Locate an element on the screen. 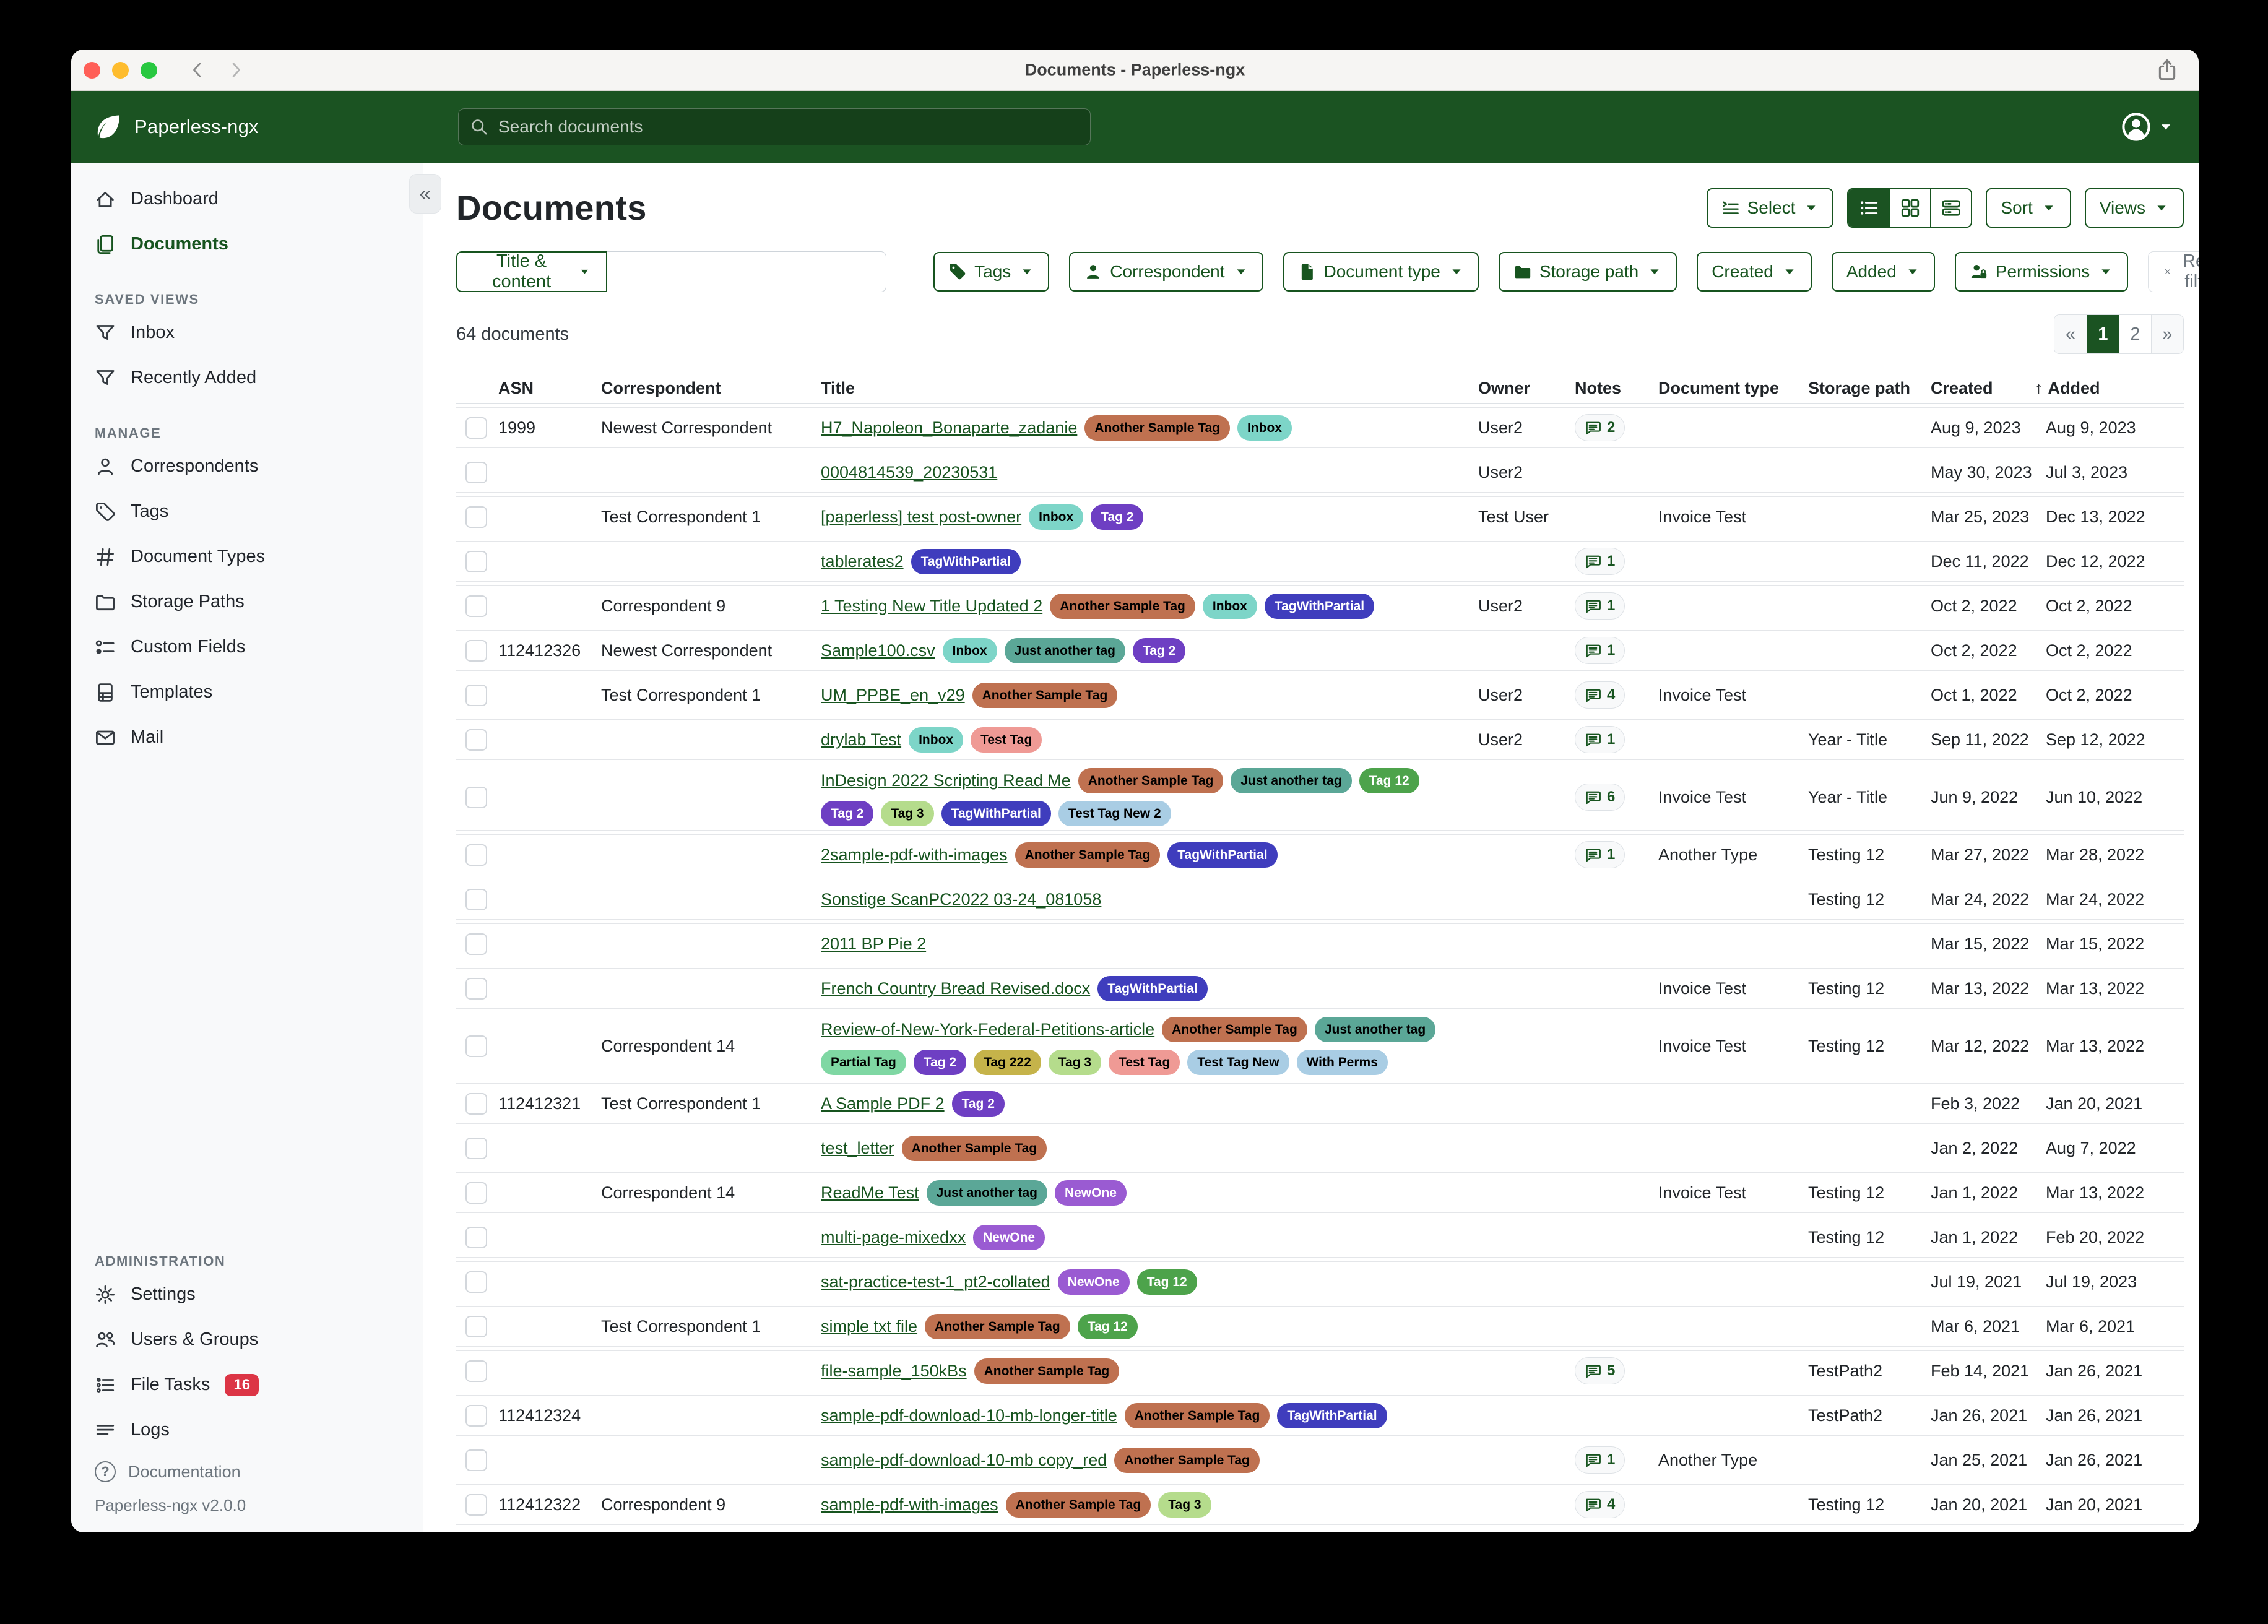  filter-tags-button: Tags is located at coordinates (991, 272).